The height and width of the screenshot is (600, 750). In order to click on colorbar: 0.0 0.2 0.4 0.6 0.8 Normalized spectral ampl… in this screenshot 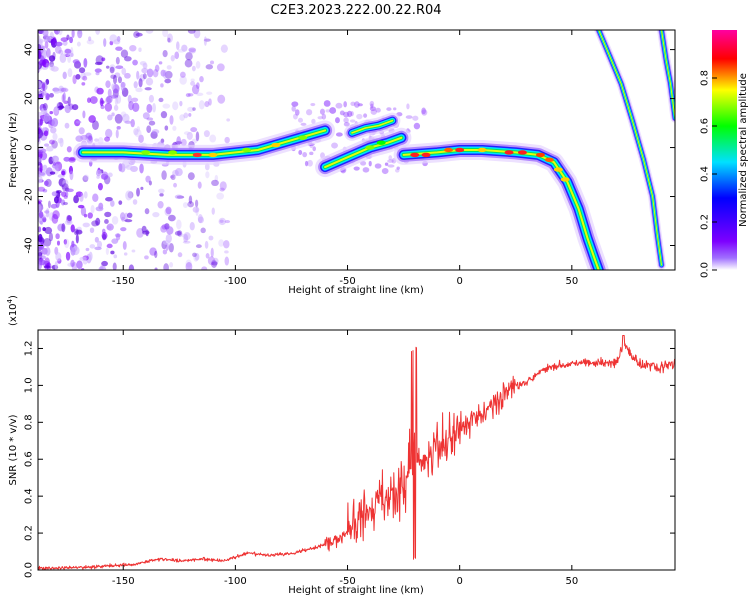, I will do `click(724, 154)`.